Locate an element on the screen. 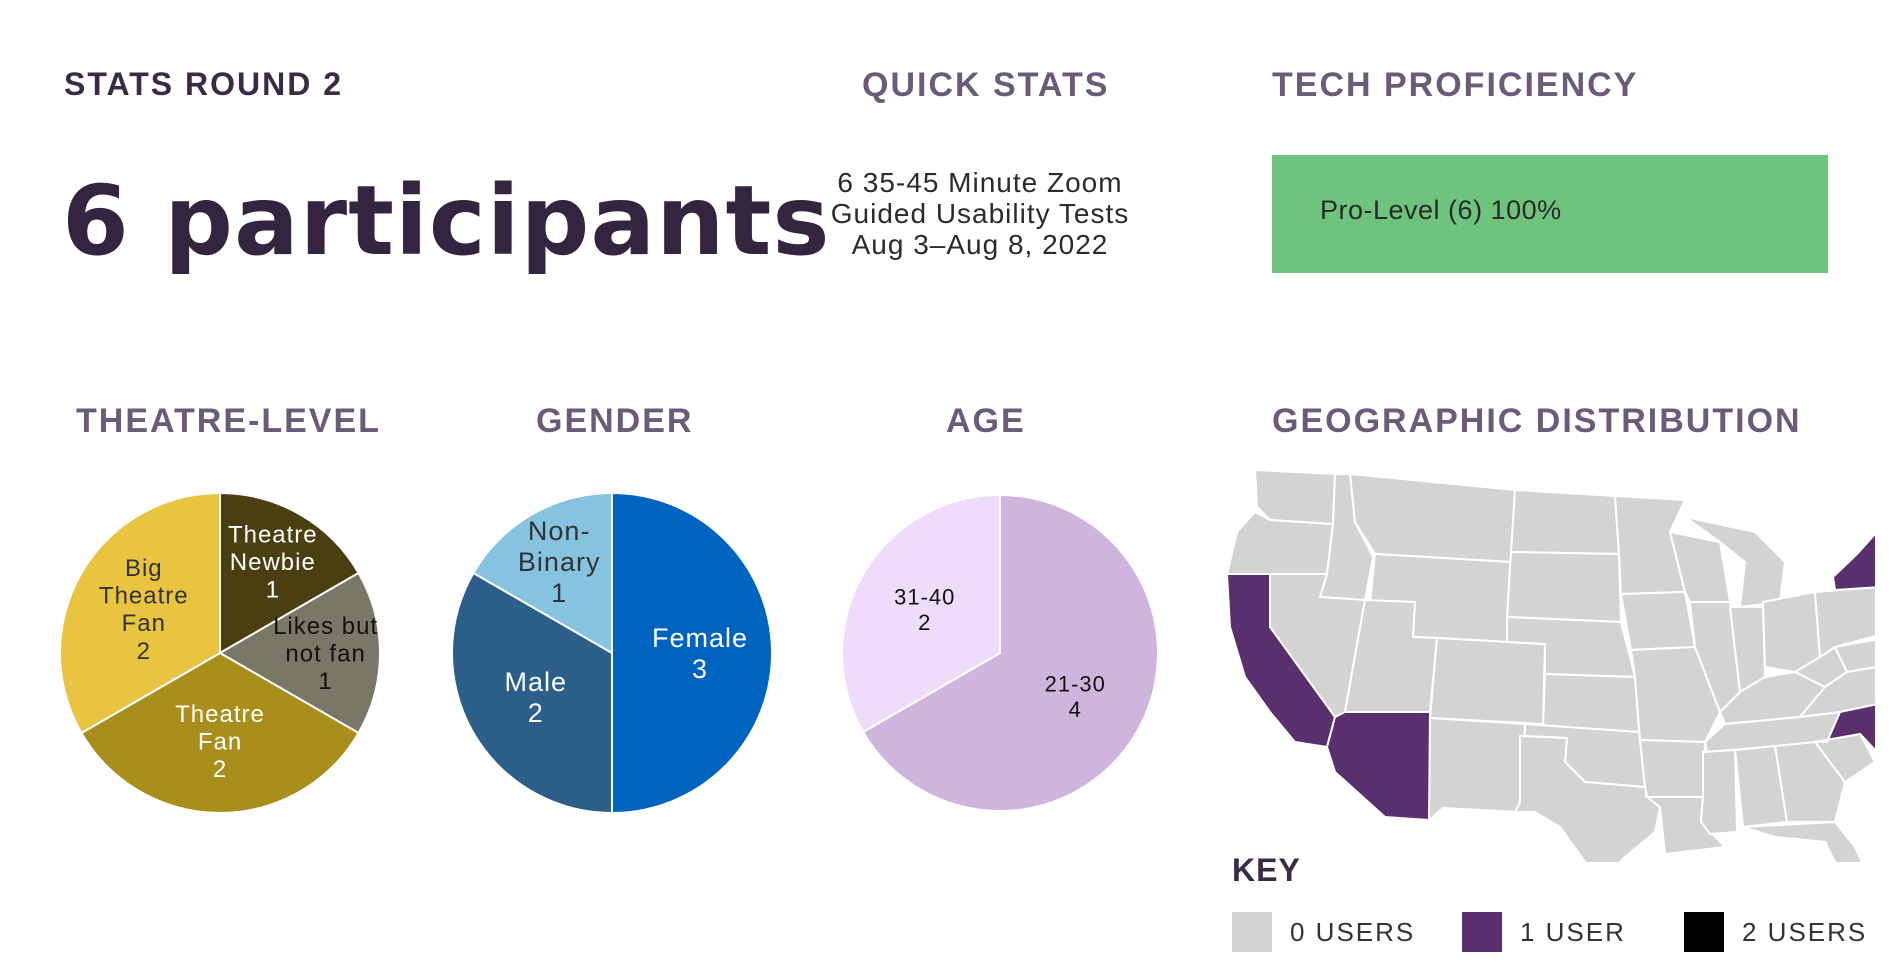 This screenshot has width=1890, height=980. state-colorado is located at coordinates (1487, 681).